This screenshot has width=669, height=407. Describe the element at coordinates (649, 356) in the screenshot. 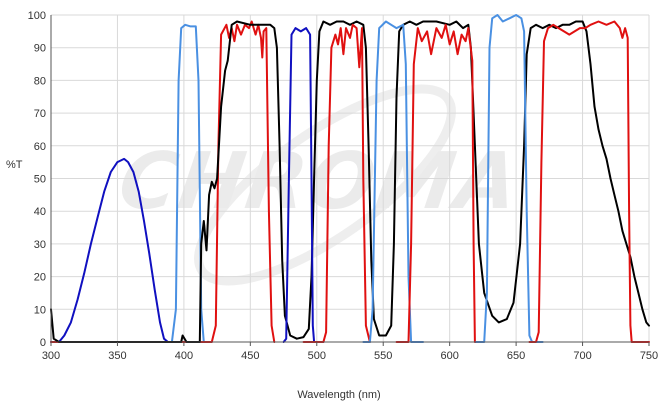

I see `x-tick-label: 750` at that location.